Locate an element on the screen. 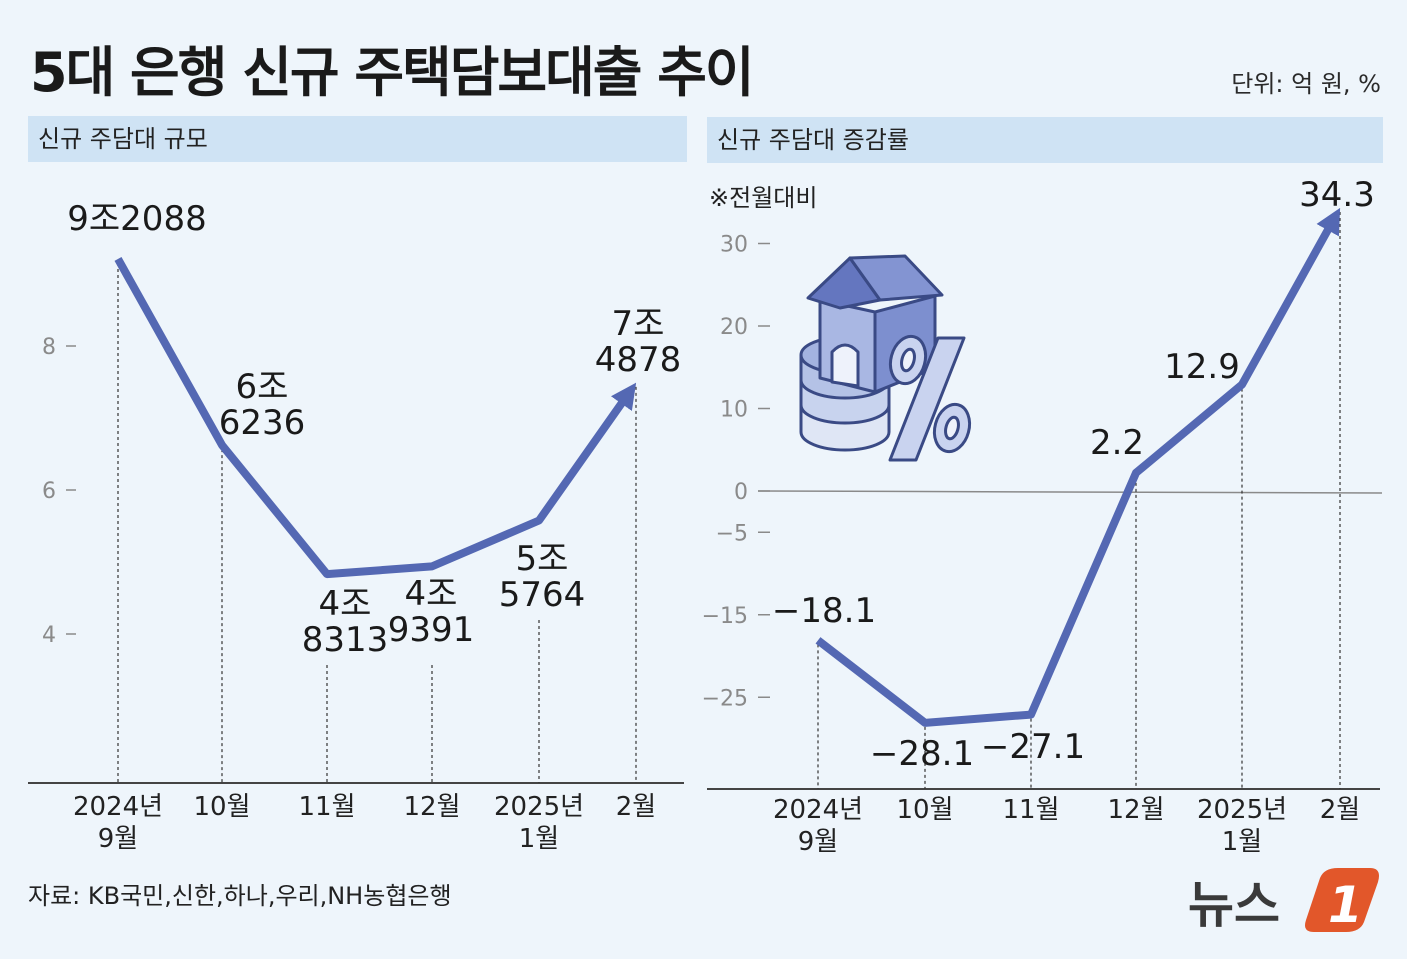 The width and height of the screenshot is (1407, 959). left-value-label: 6조 is located at coordinates (262, 387).